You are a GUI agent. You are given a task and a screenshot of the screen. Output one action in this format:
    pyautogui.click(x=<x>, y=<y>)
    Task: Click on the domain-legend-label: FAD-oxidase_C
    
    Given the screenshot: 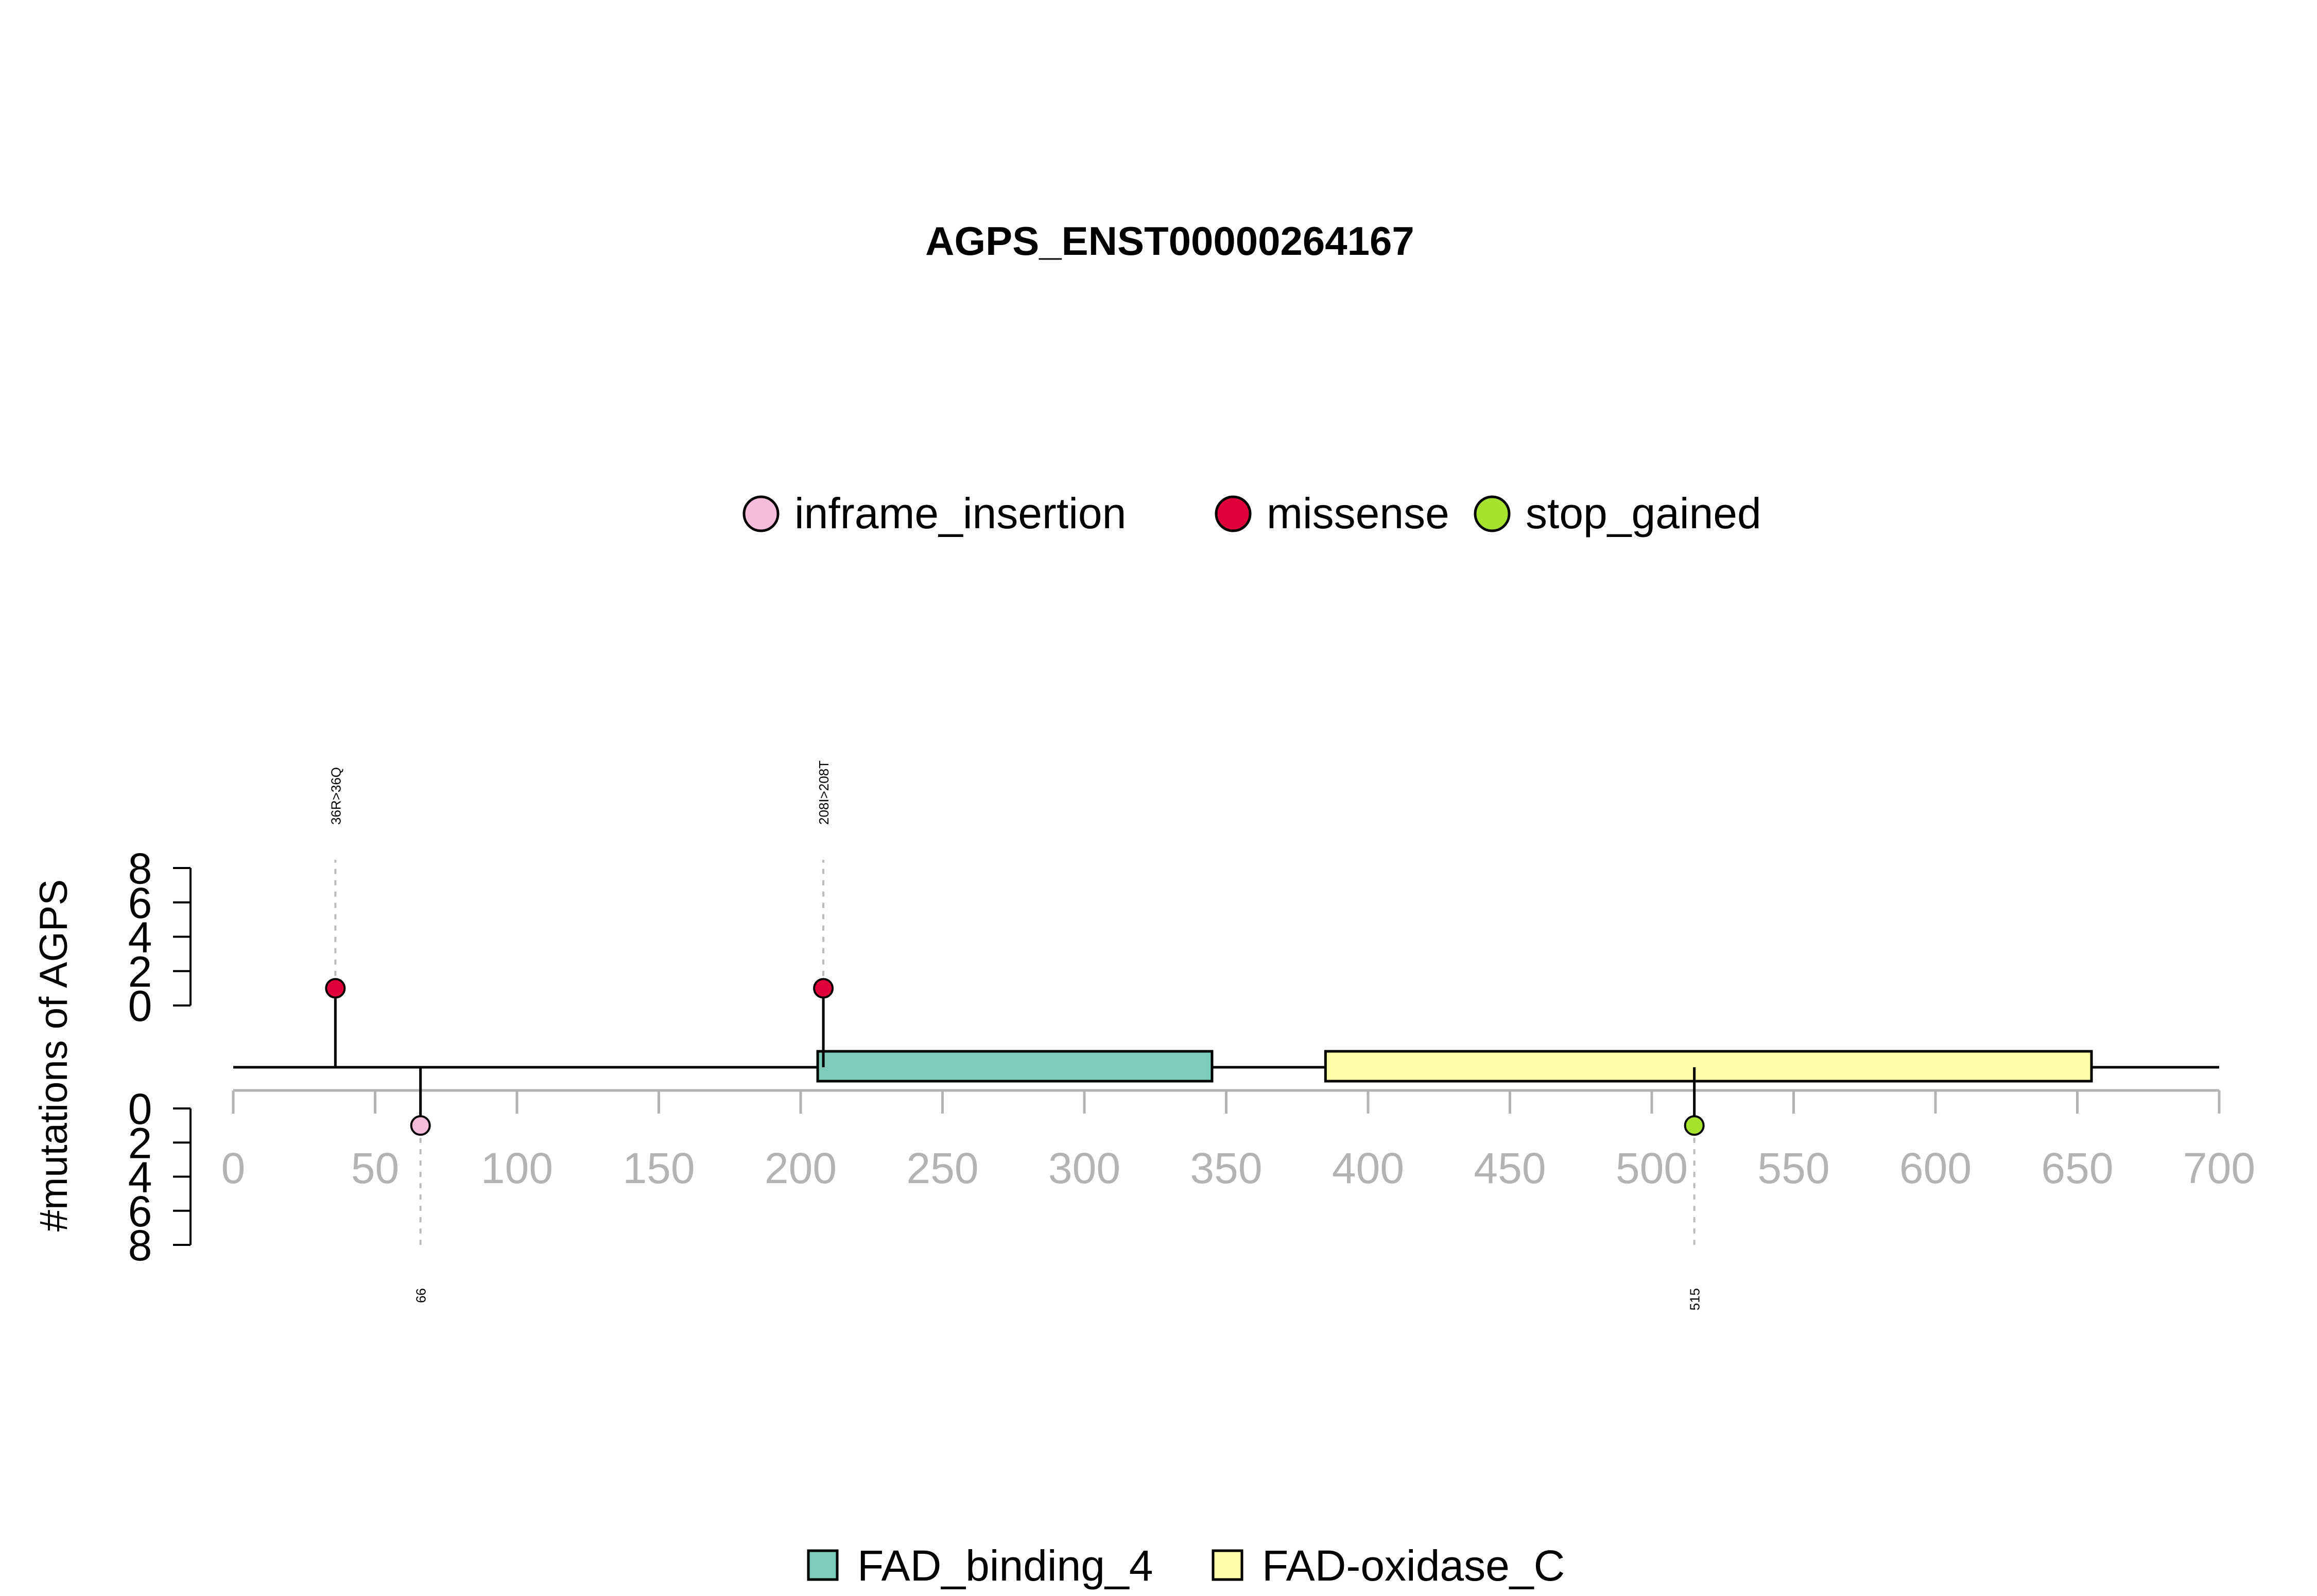 What is the action you would take?
    pyautogui.click(x=1413, y=1565)
    